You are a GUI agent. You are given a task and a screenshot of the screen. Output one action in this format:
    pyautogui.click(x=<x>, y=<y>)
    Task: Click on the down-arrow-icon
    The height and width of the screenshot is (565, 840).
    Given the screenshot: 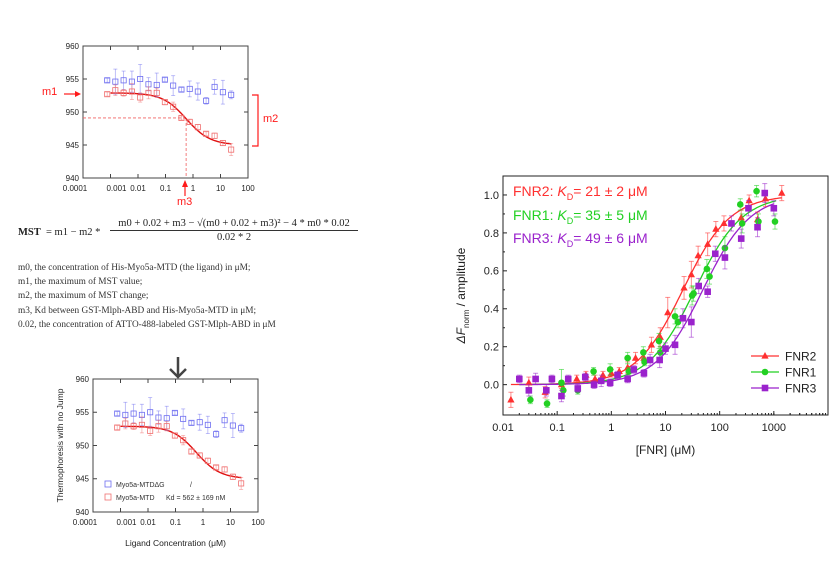 What is the action you would take?
    pyautogui.click(x=178, y=368)
    